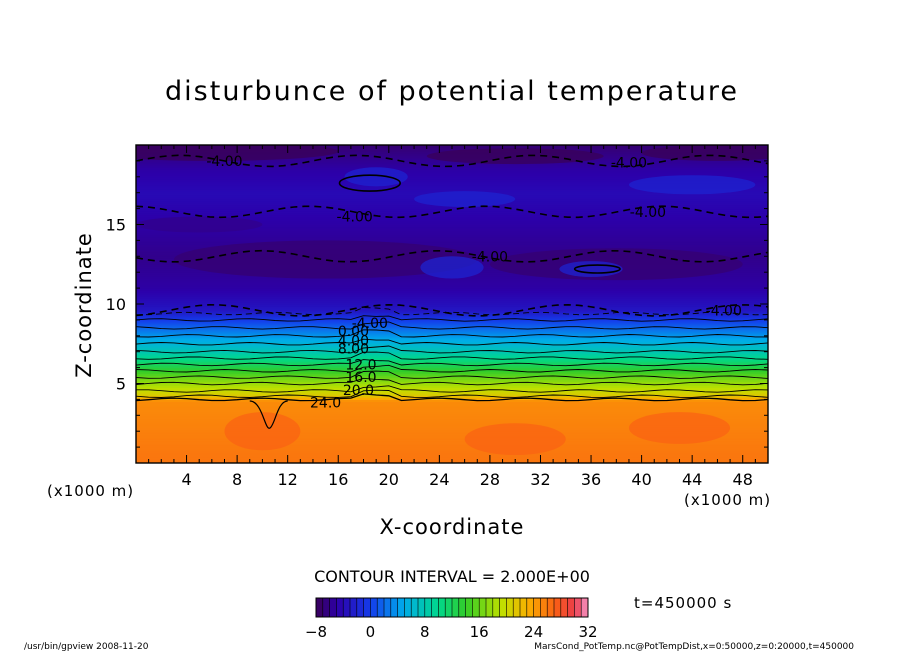 This screenshot has width=904, height=654. I want to click on x-unit-label-left: (x1000 m), so click(91, 491).